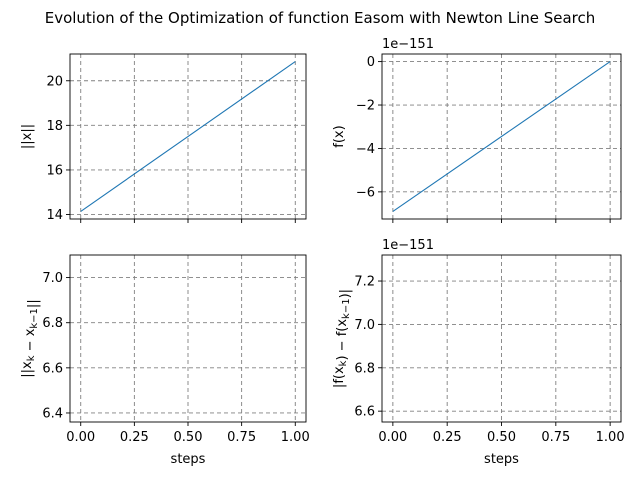  What do you see at coordinates (365, 192) in the screenshot?
I see `y-tick-label: −6` at bounding box center [365, 192].